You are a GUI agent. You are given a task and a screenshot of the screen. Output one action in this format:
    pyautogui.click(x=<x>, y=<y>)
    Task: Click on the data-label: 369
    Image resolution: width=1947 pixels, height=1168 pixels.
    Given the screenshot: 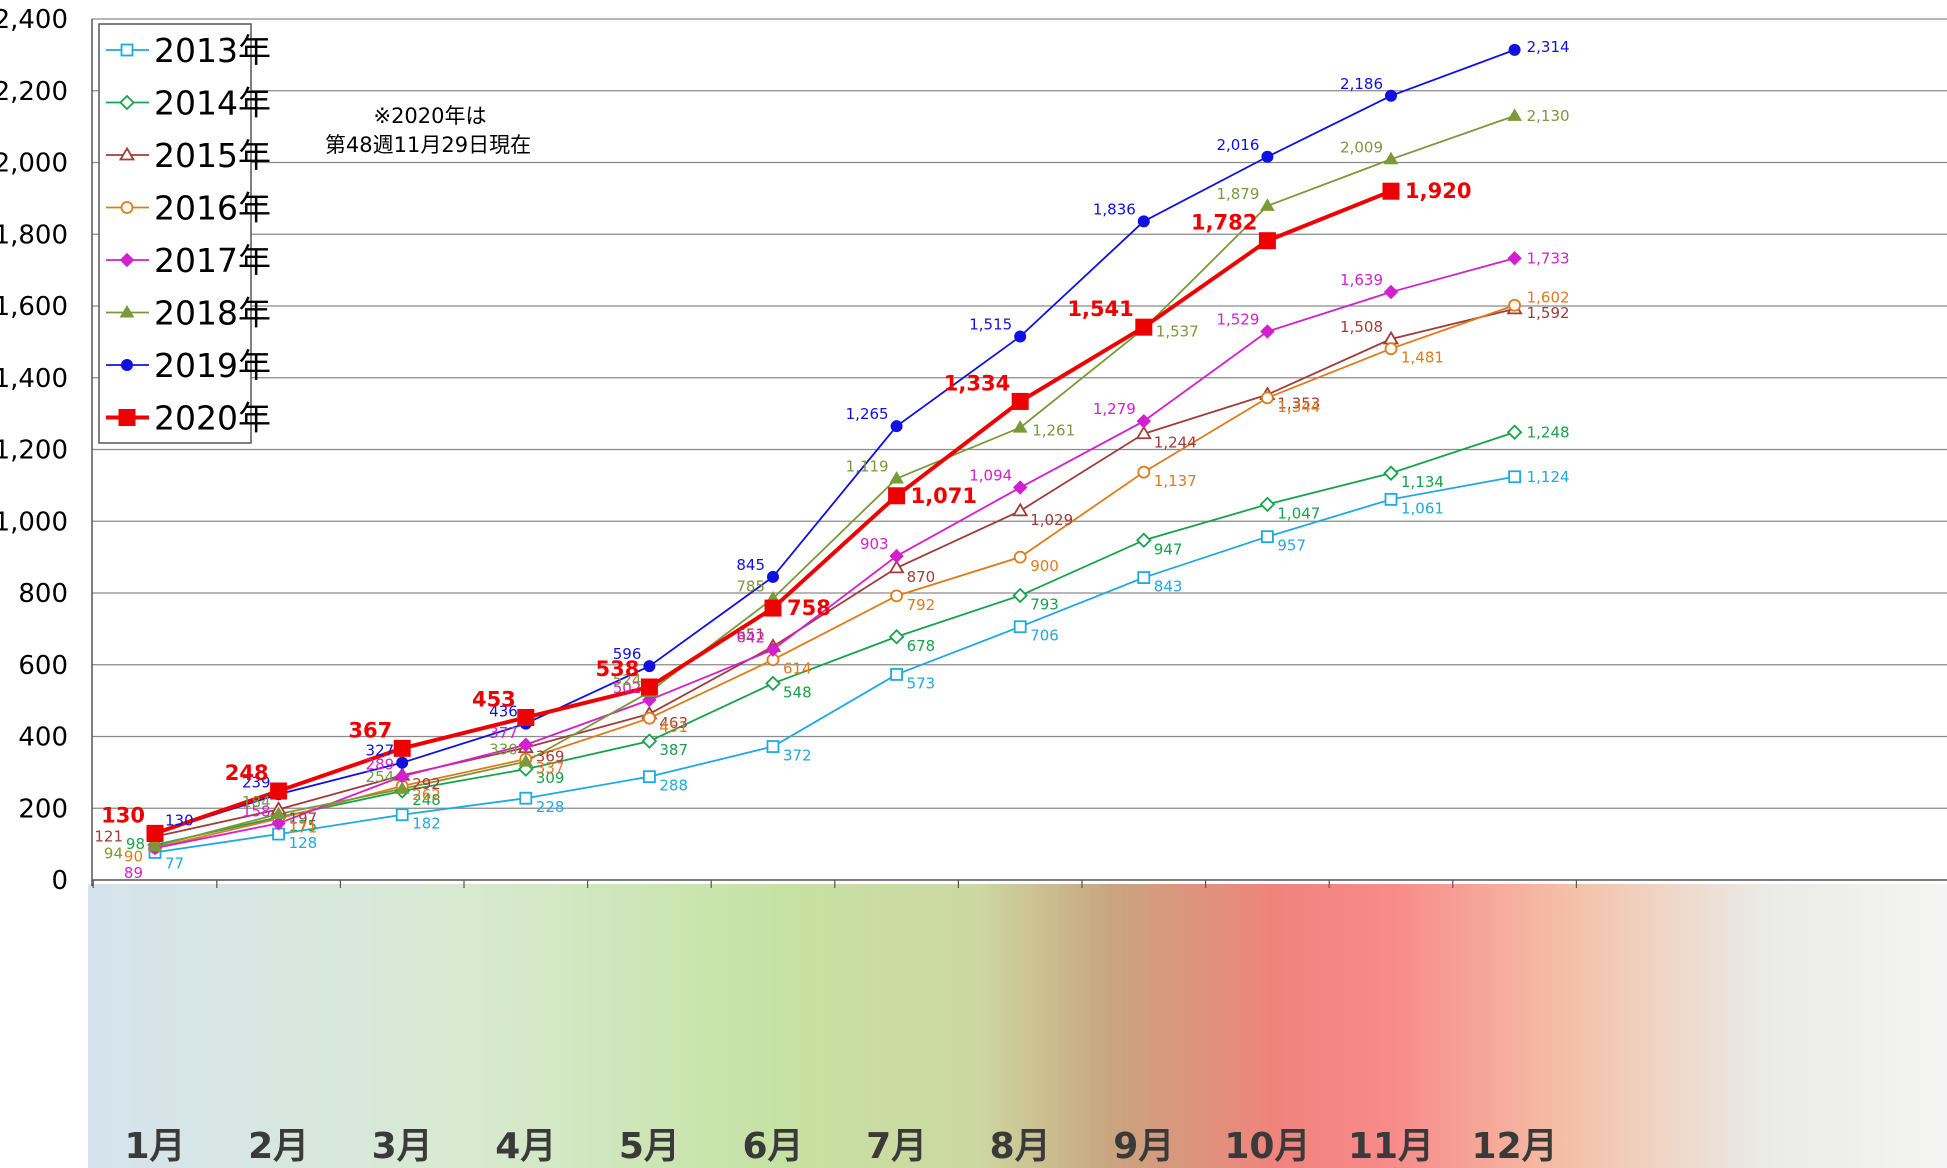 What is the action you would take?
    pyautogui.click(x=550, y=757)
    